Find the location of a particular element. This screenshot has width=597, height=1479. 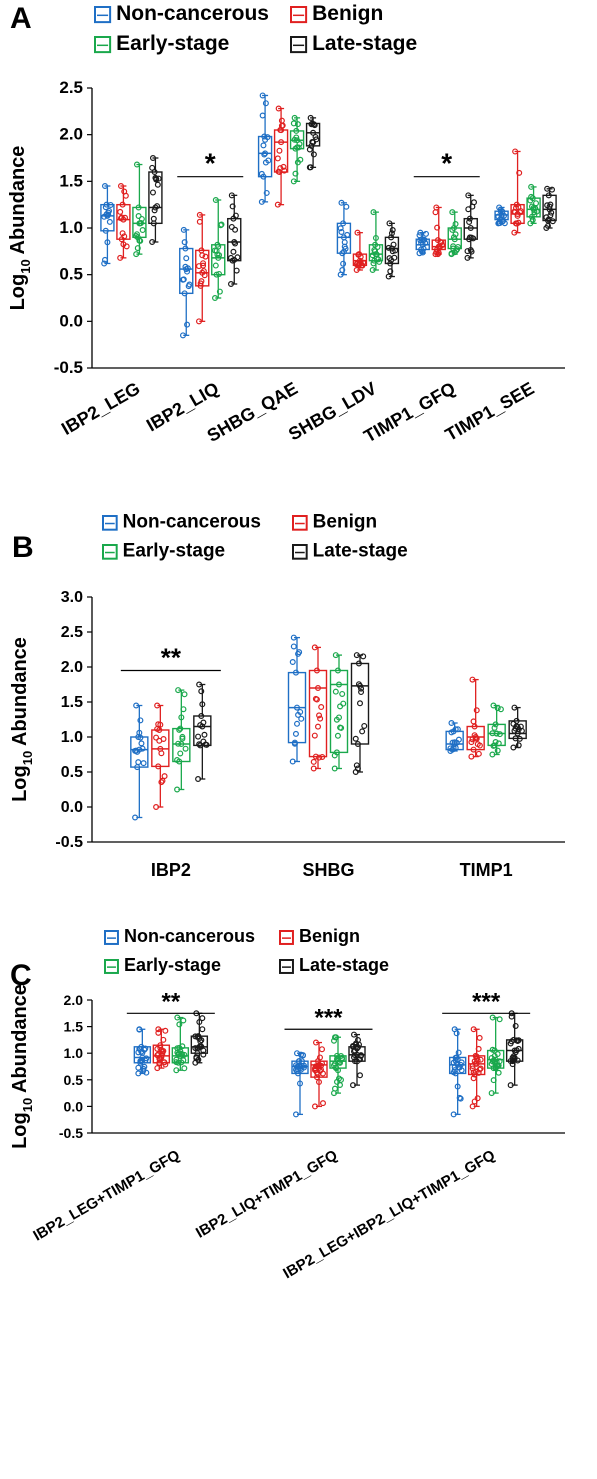

panel-label: A is located at coordinates (21, 18).